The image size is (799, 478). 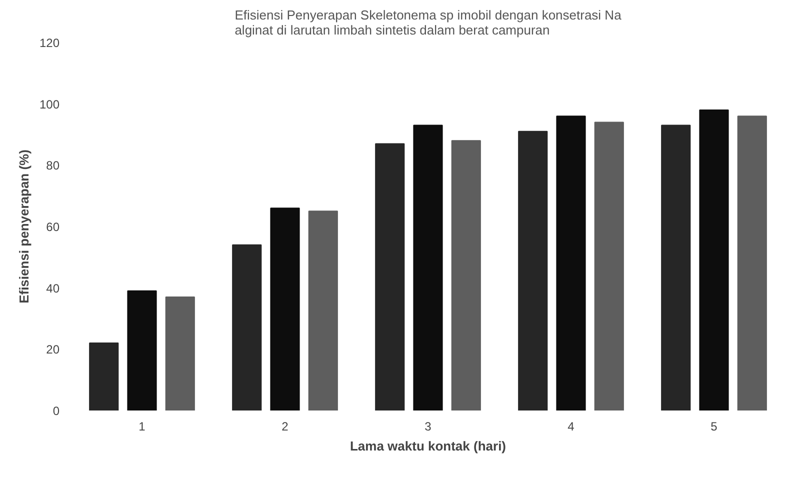 What do you see at coordinates (49, 43) in the screenshot?
I see `y-tick-label: 120` at bounding box center [49, 43].